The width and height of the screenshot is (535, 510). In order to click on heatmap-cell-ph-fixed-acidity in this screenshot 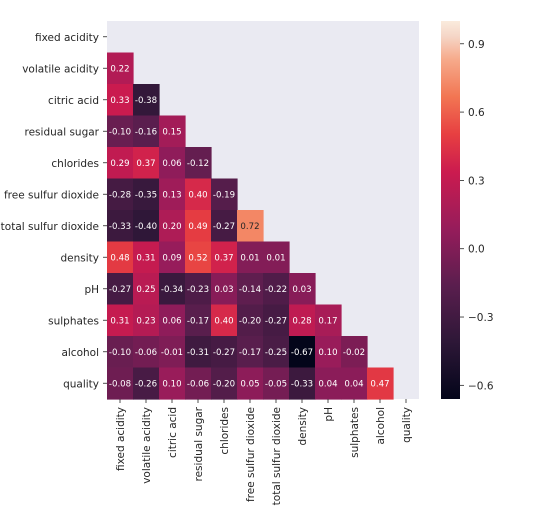, I will do `click(120, 289)`.